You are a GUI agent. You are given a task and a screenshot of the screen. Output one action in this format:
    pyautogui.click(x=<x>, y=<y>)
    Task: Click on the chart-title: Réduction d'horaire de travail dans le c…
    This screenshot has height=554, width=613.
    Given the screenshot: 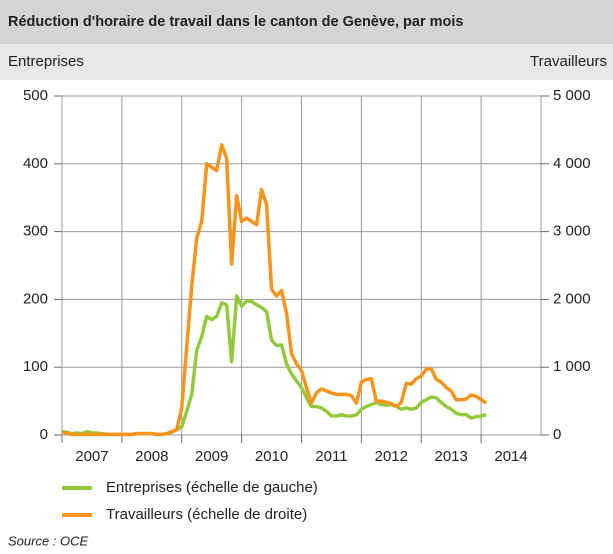 What is the action you would take?
    pyautogui.click(x=236, y=22)
    